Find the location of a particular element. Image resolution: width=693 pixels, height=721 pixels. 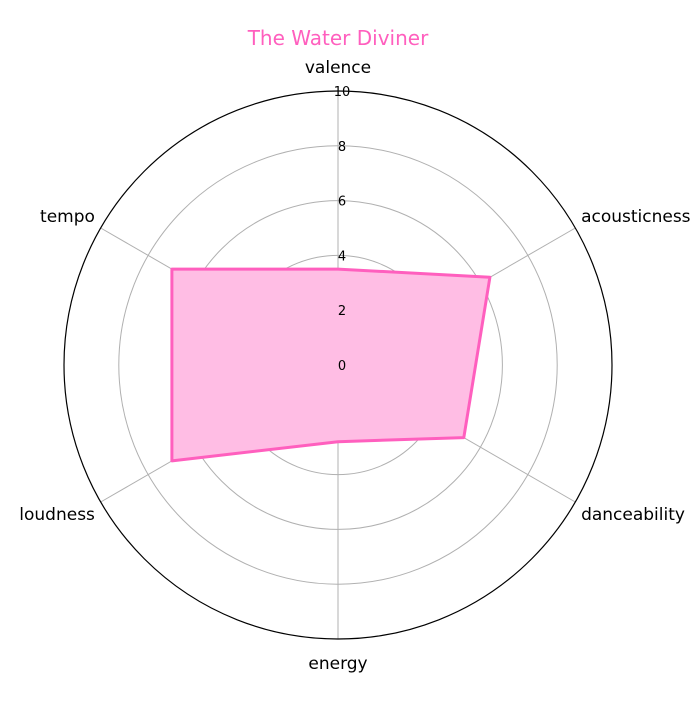

tick-label: 8 is located at coordinates (342, 147).